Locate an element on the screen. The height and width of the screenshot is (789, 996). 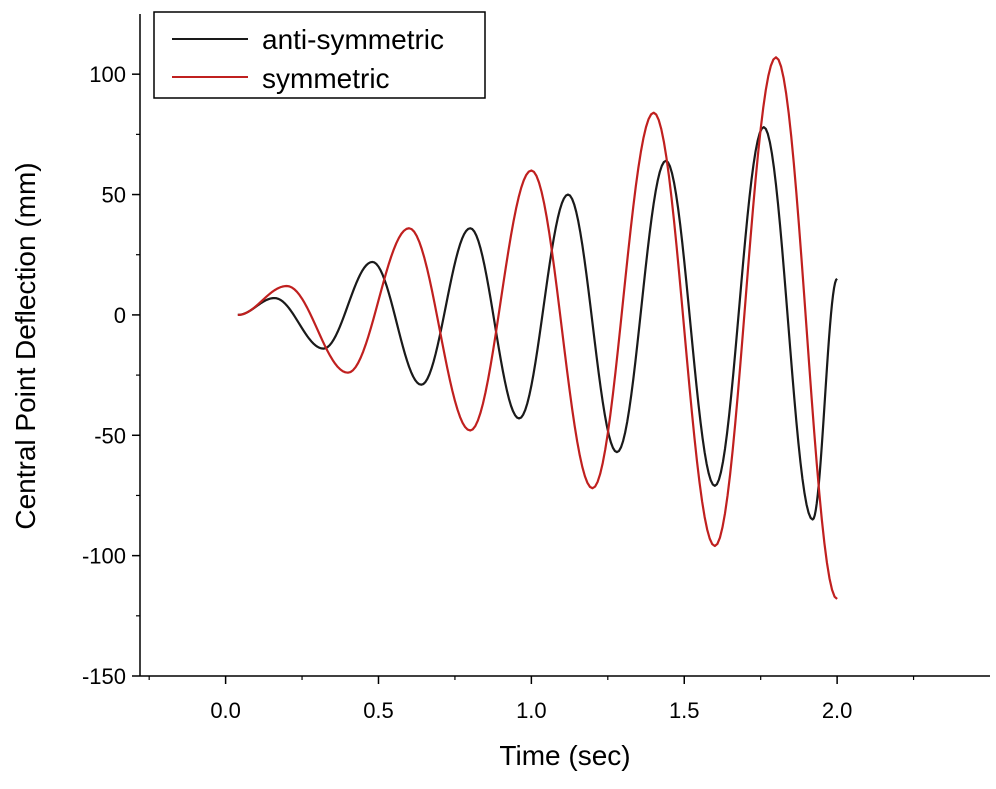
y-tick-label: 100 is located at coordinates (107, 74).